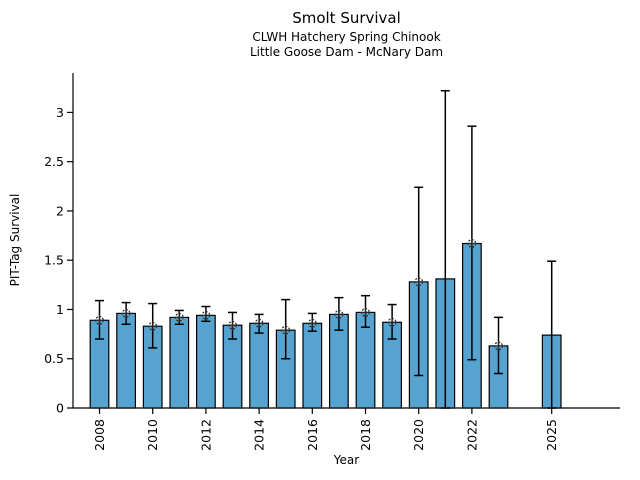  What do you see at coordinates (152, 326) in the screenshot?
I see `marker-2010` at bounding box center [152, 326].